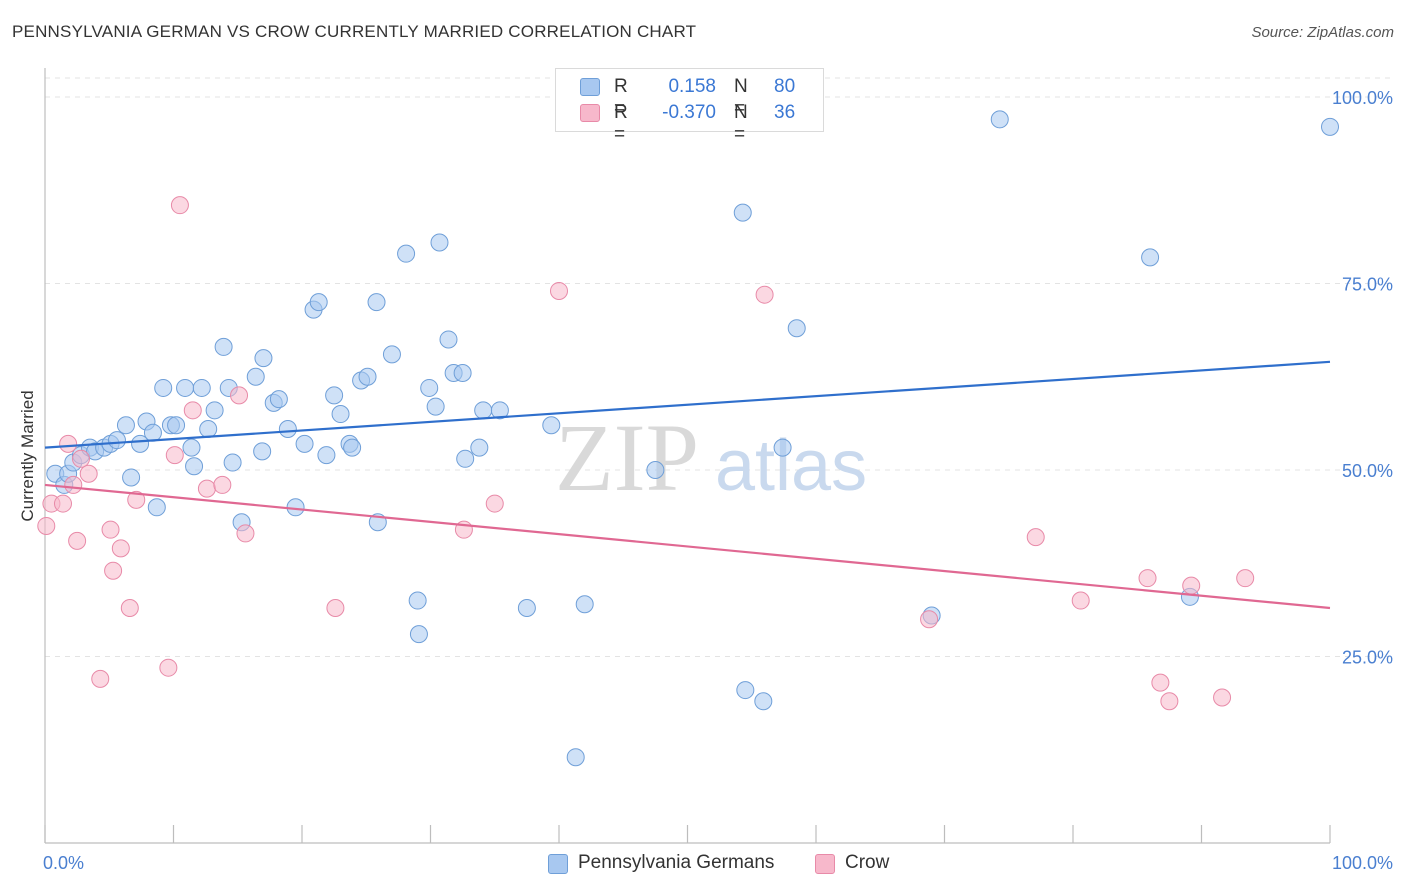  Describe the element at coordinates (791, 466) in the screenshot. I see `watermark-atlas: atlas` at that location.